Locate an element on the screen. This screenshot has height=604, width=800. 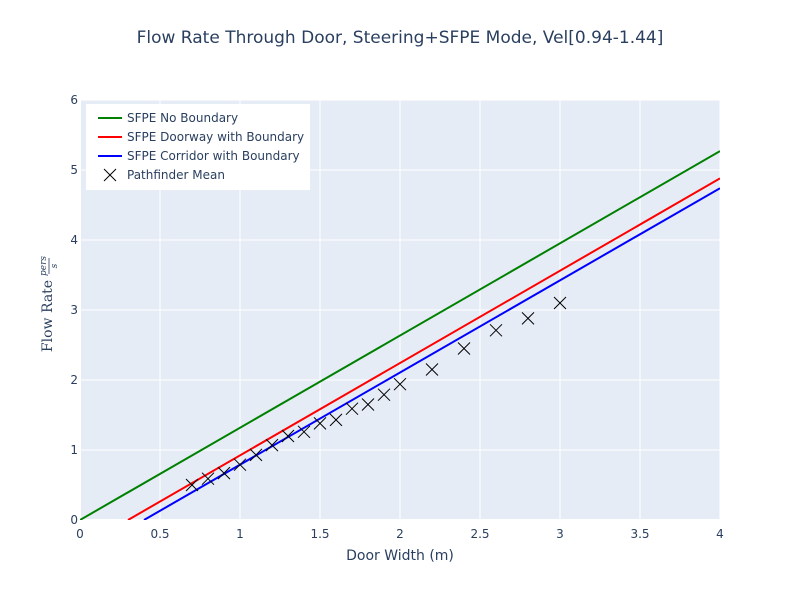
y-tick-label: 3 is located at coordinates (74, 310).